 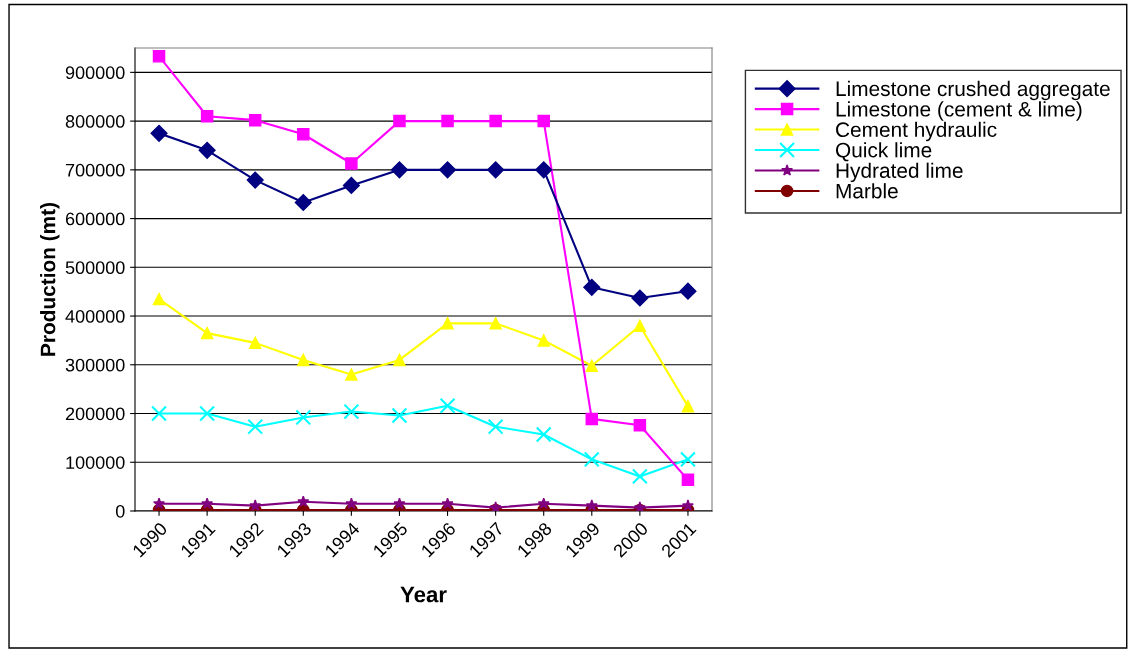 What do you see at coordinates (95, 316) in the screenshot?
I see `y-tick-label: 400000` at bounding box center [95, 316].